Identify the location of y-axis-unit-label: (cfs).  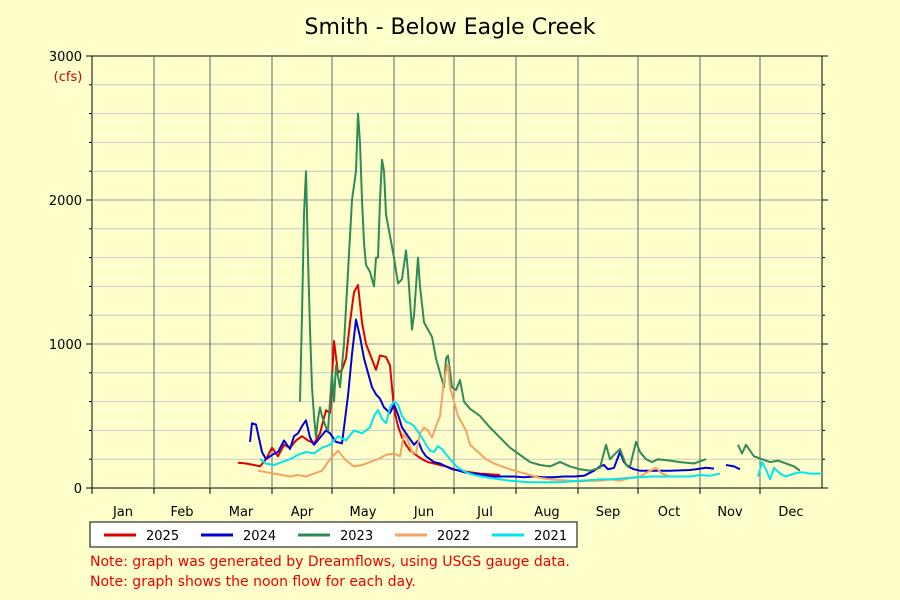
(68, 77).